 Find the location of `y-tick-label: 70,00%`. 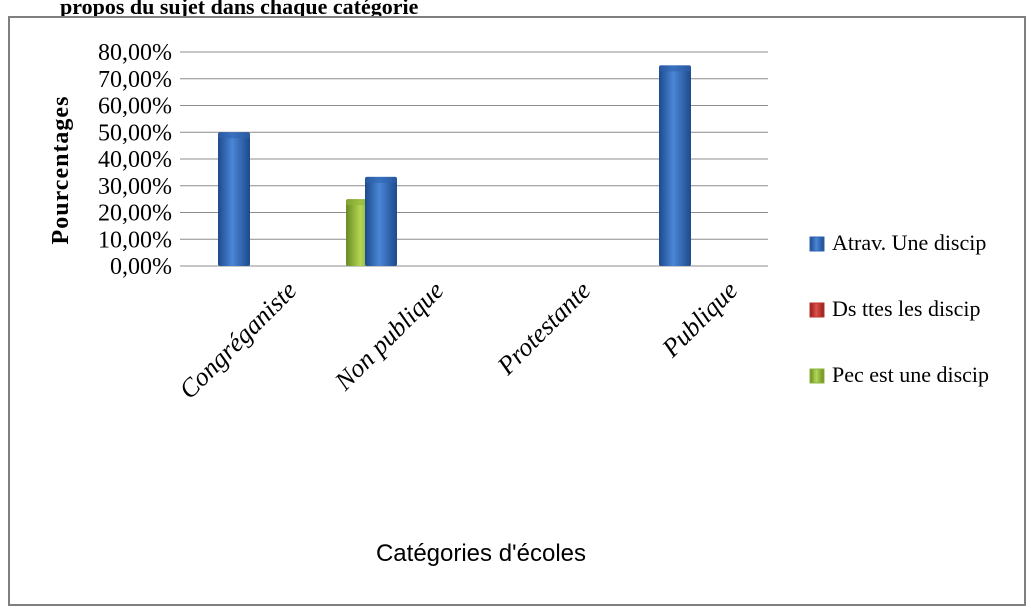

y-tick-label: 70,00% is located at coordinates (135, 80).